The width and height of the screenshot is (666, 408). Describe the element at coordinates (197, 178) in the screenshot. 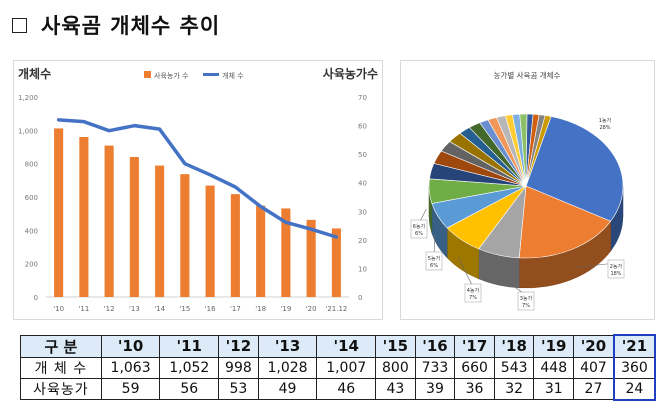

I see `line-bear-count` at that location.